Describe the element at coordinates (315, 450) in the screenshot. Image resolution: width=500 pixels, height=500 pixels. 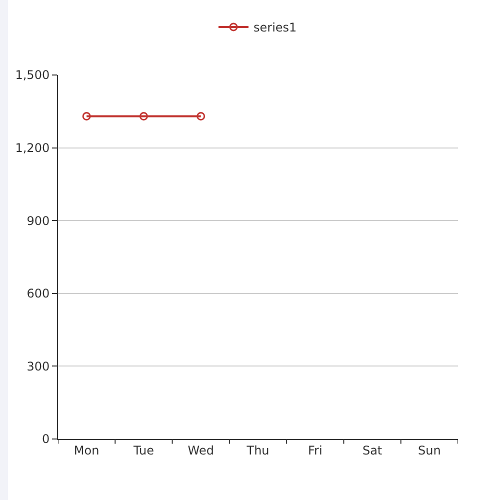
I see `x-tick-label: Fri` at that location.